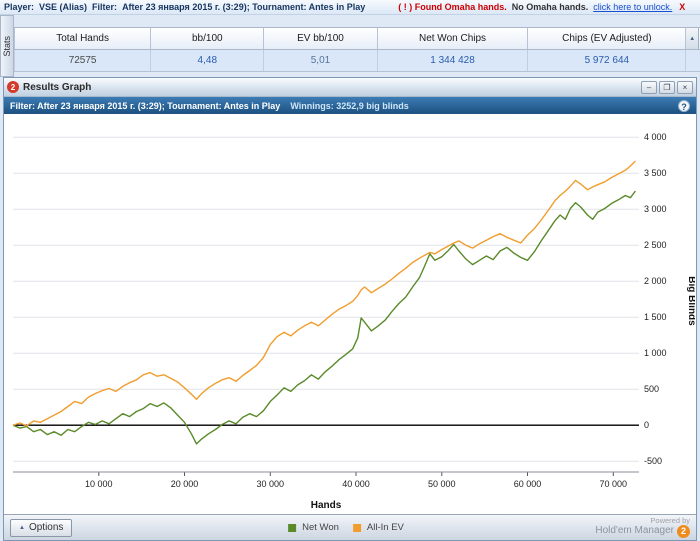 The image size is (700, 541). Describe the element at coordinates (684, 105) in the screenshot. I see `help-button: ?` at that location.